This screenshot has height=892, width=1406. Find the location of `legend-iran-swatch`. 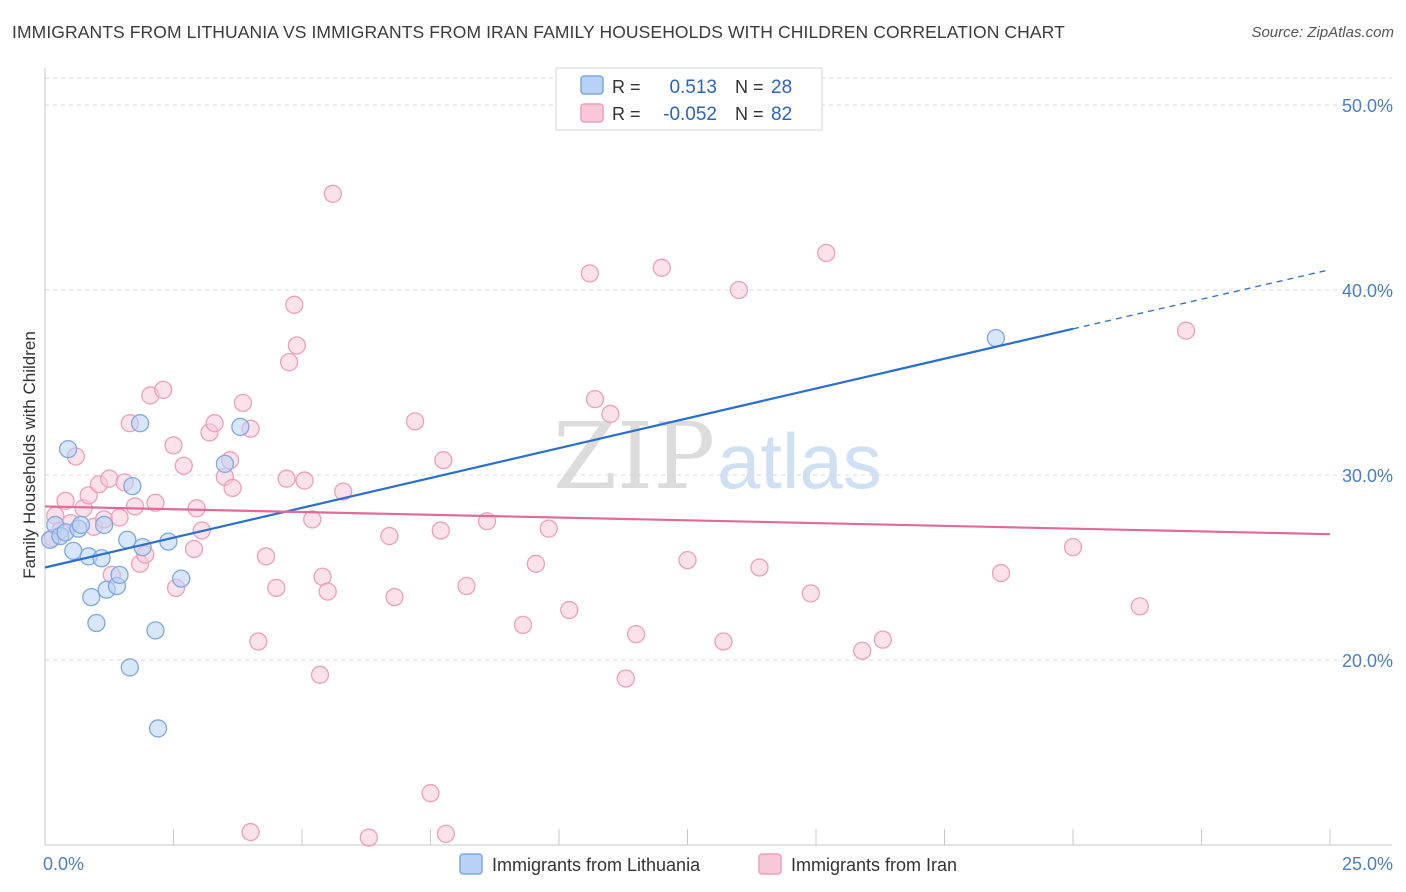

legend-iran-swatch is located at coordinates (770, 864).